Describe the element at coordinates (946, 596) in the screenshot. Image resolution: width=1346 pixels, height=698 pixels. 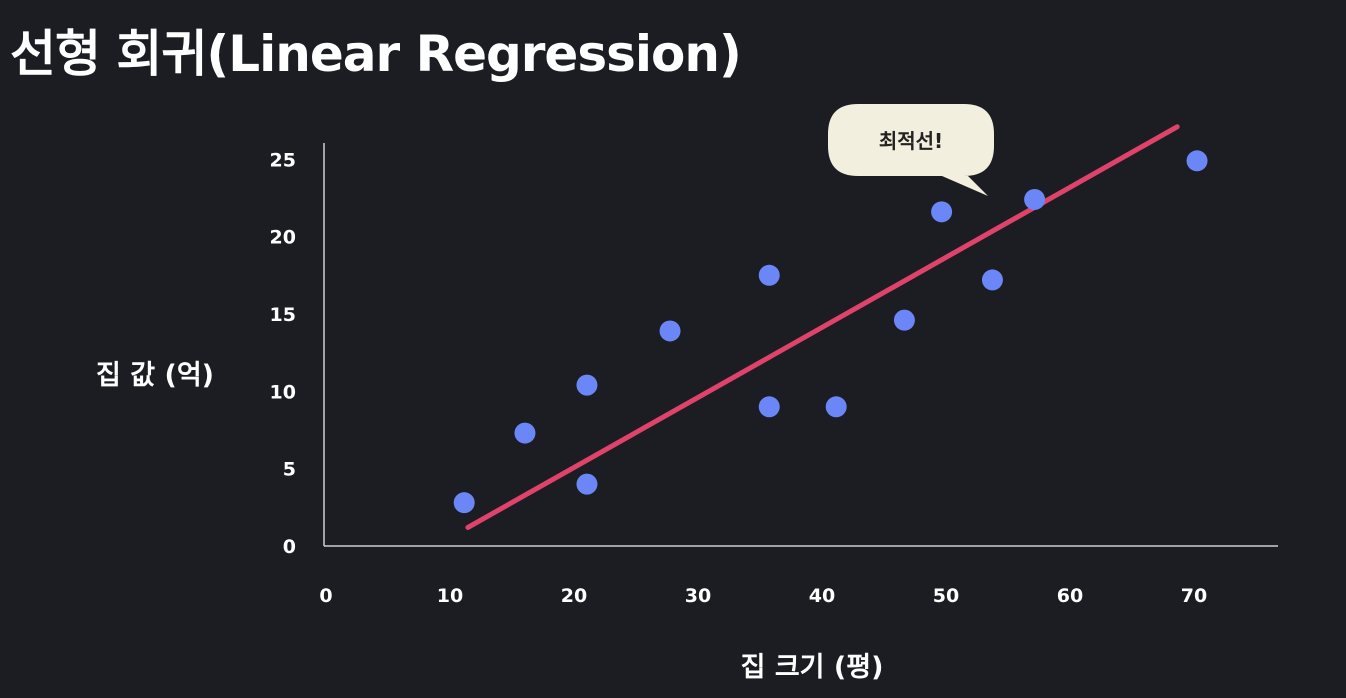
I see `x-tick-label: 50` at that location.